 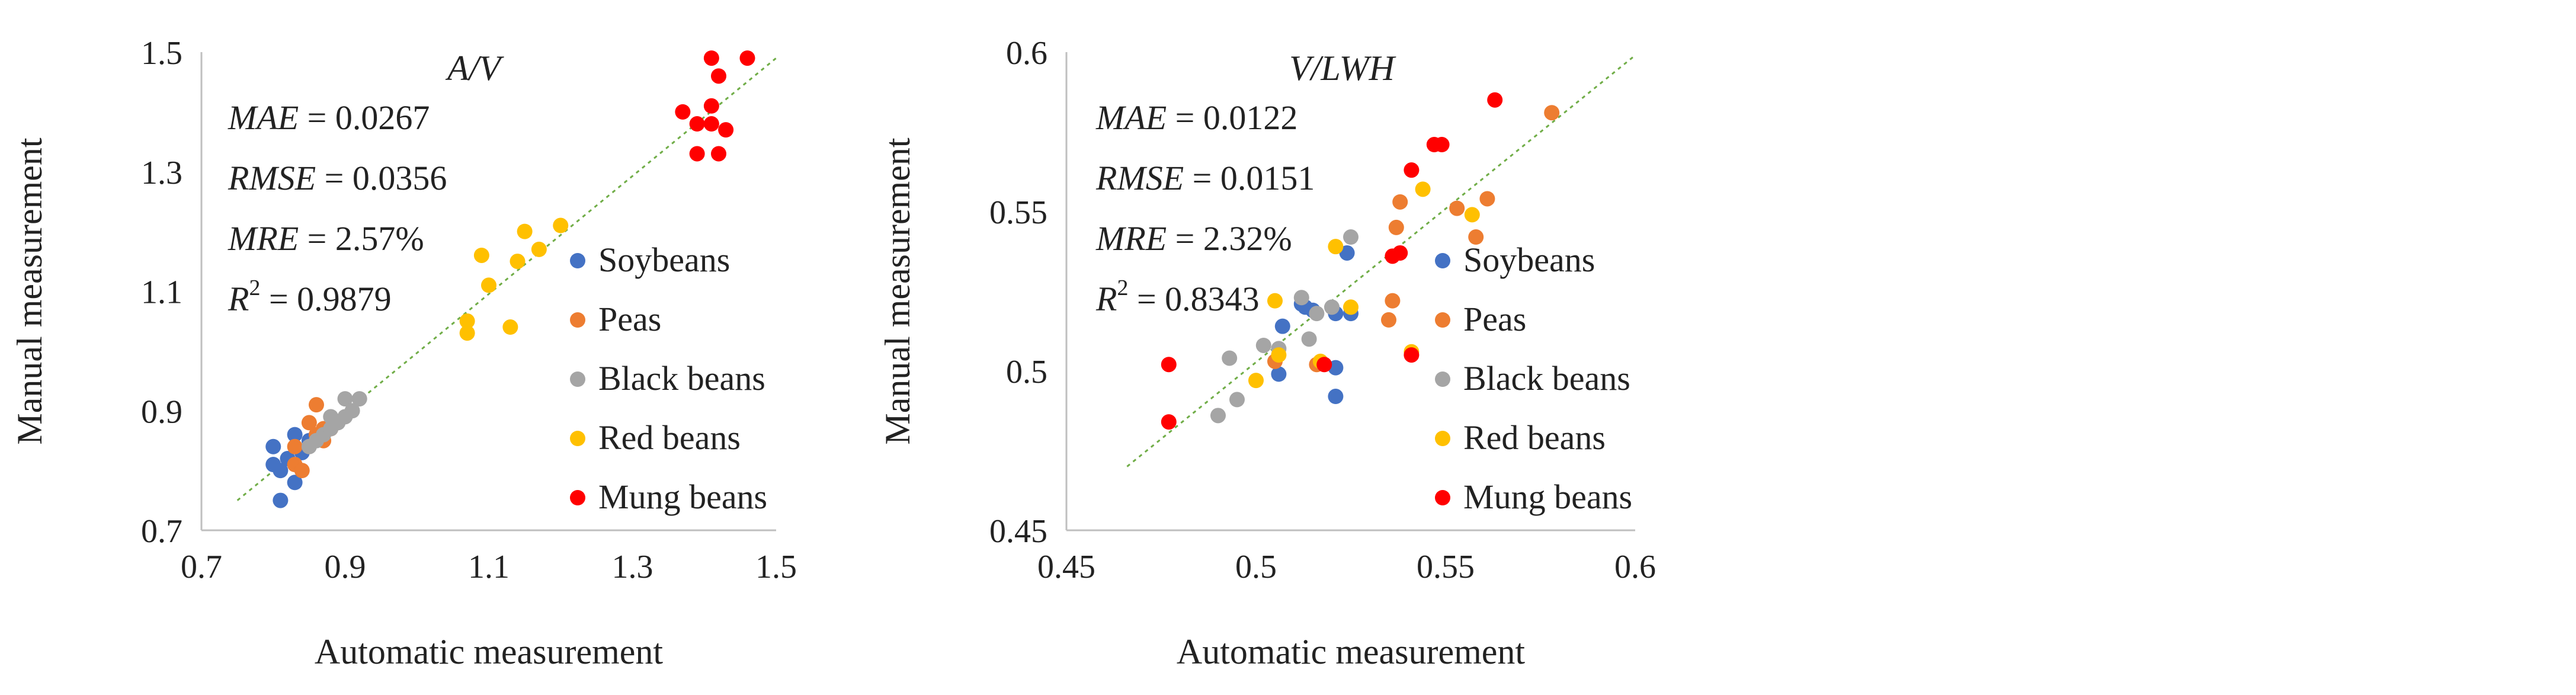 I want to click on vlwh-chart-title: V/LWH, so click(x=1343, y=68).